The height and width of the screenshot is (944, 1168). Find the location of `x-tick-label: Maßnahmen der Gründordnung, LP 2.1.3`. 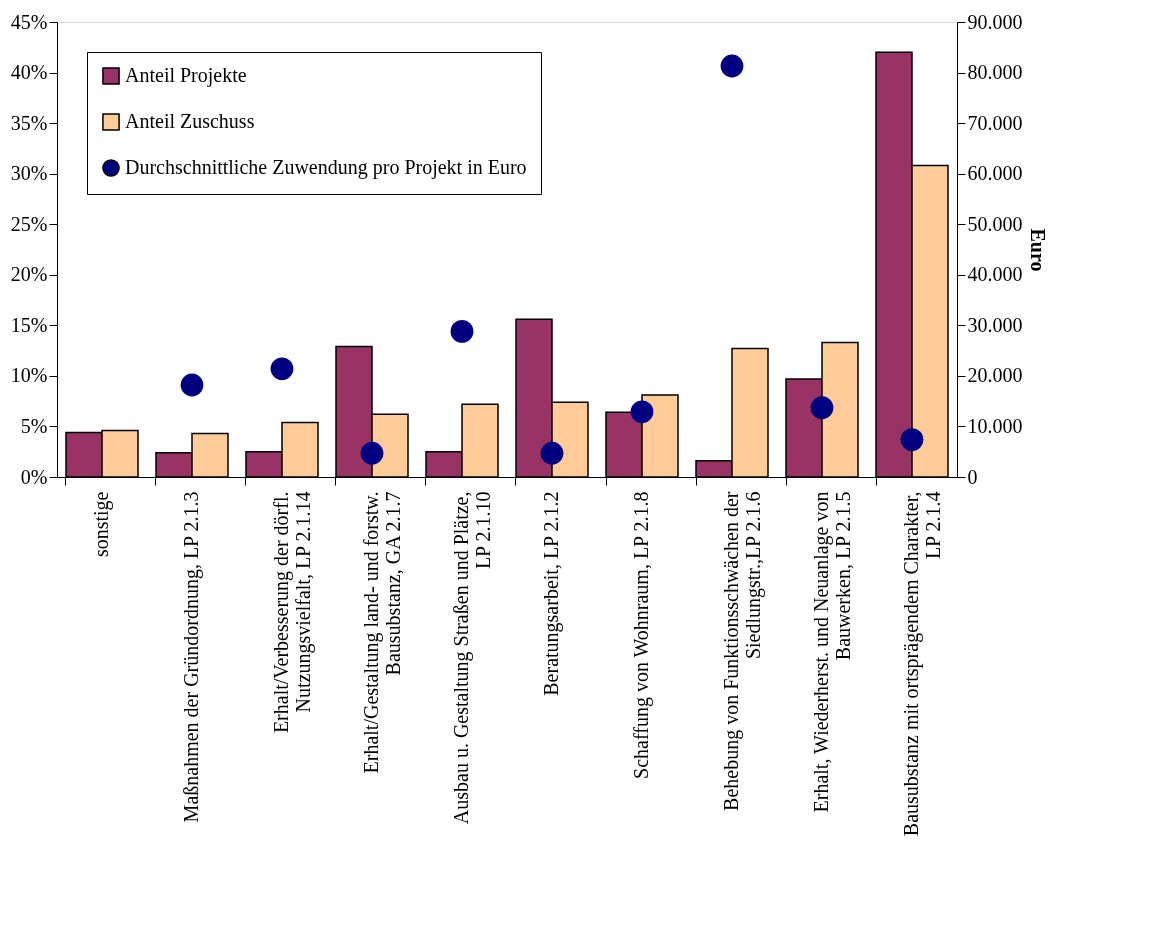

x-tick-label: Maßnahmen der Gründordnung, LP 2.1.3 is located at coordinates (191, 657).